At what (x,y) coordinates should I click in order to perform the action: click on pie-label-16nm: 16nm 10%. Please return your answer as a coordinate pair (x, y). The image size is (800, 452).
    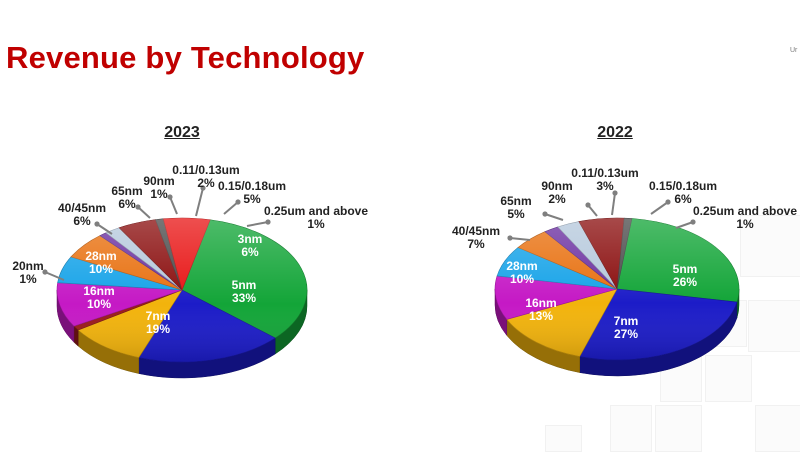
    Looking at the image, I should click on (98, 297).